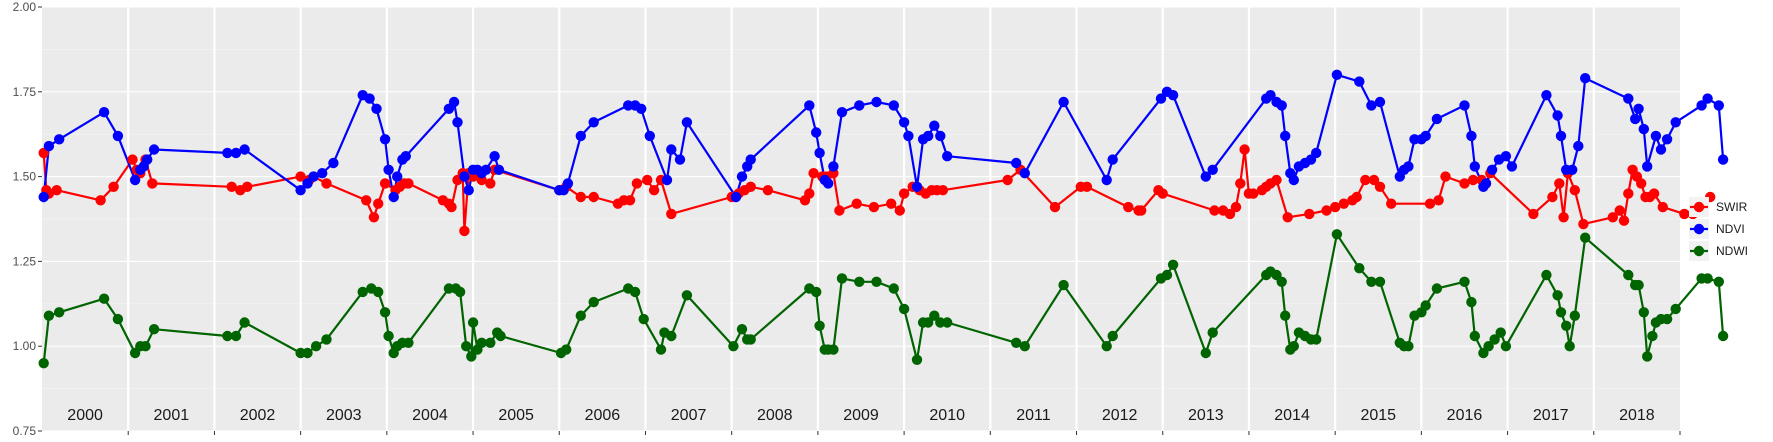 Image resolution: width=1773 pixels, height=442 pixels. What do you see at coordinates (1120, 415) in the screenshot?
I see `year-label: 2012` at bounding box center [1120, 415].